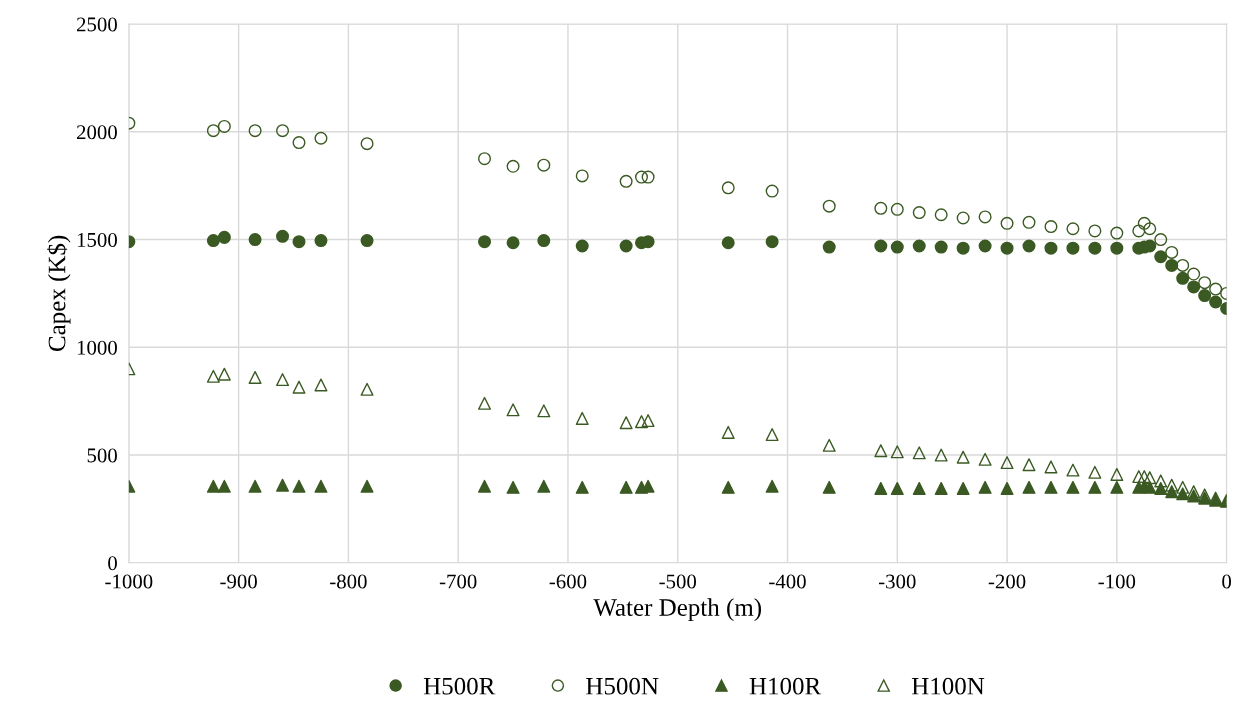 The image size is (1239, 707). What do you see at coordinates (97, 239) in the screenshot?
I see `y-tick-label: 1500` at bounding box center [97, 239].